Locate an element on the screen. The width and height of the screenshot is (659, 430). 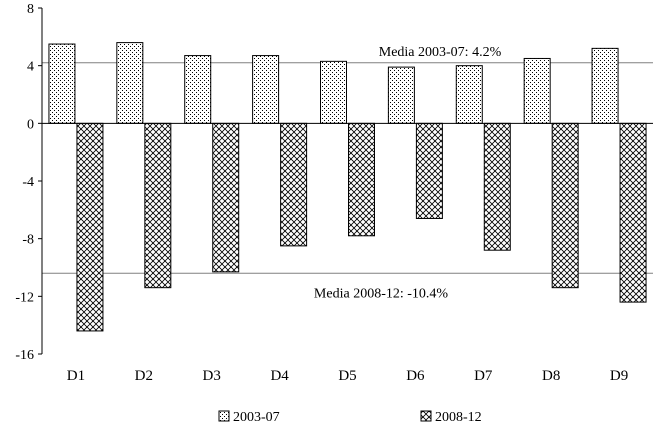
x-category-label: D5 is located at coordinates (347, 376).